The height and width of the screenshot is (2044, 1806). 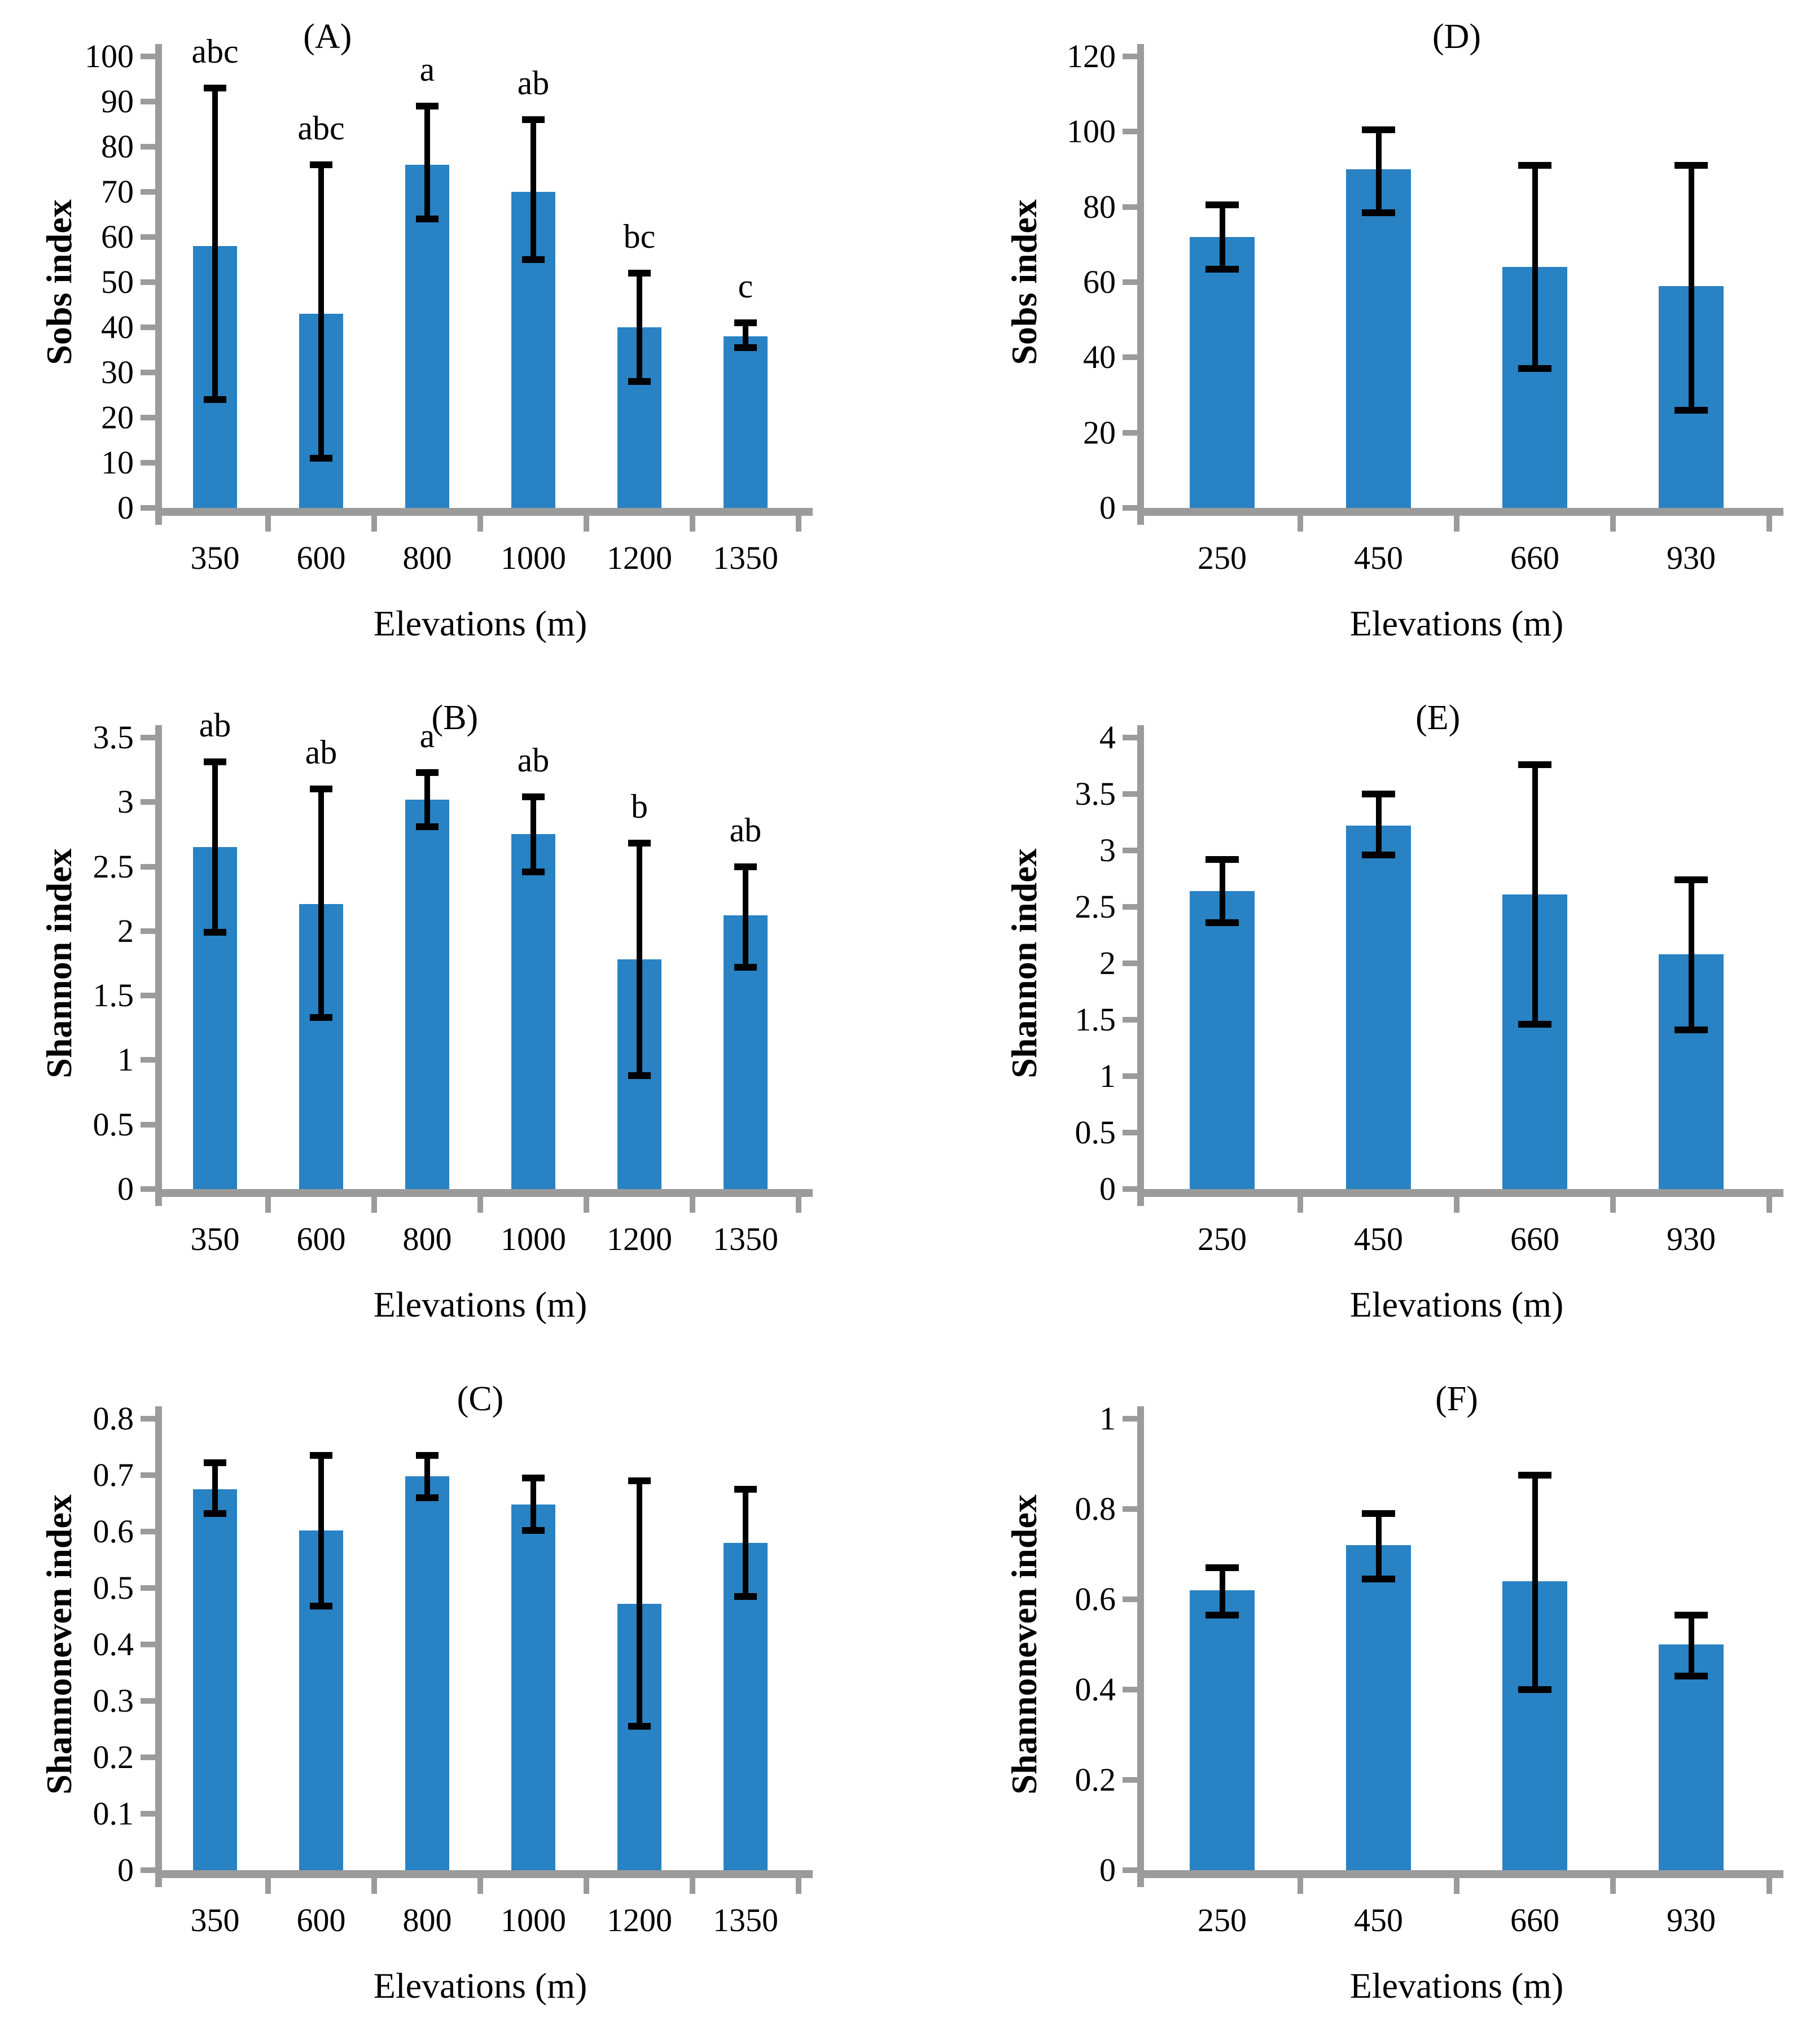 I want to click on x-tick-label: 930, so click(x=1691, y=1239).